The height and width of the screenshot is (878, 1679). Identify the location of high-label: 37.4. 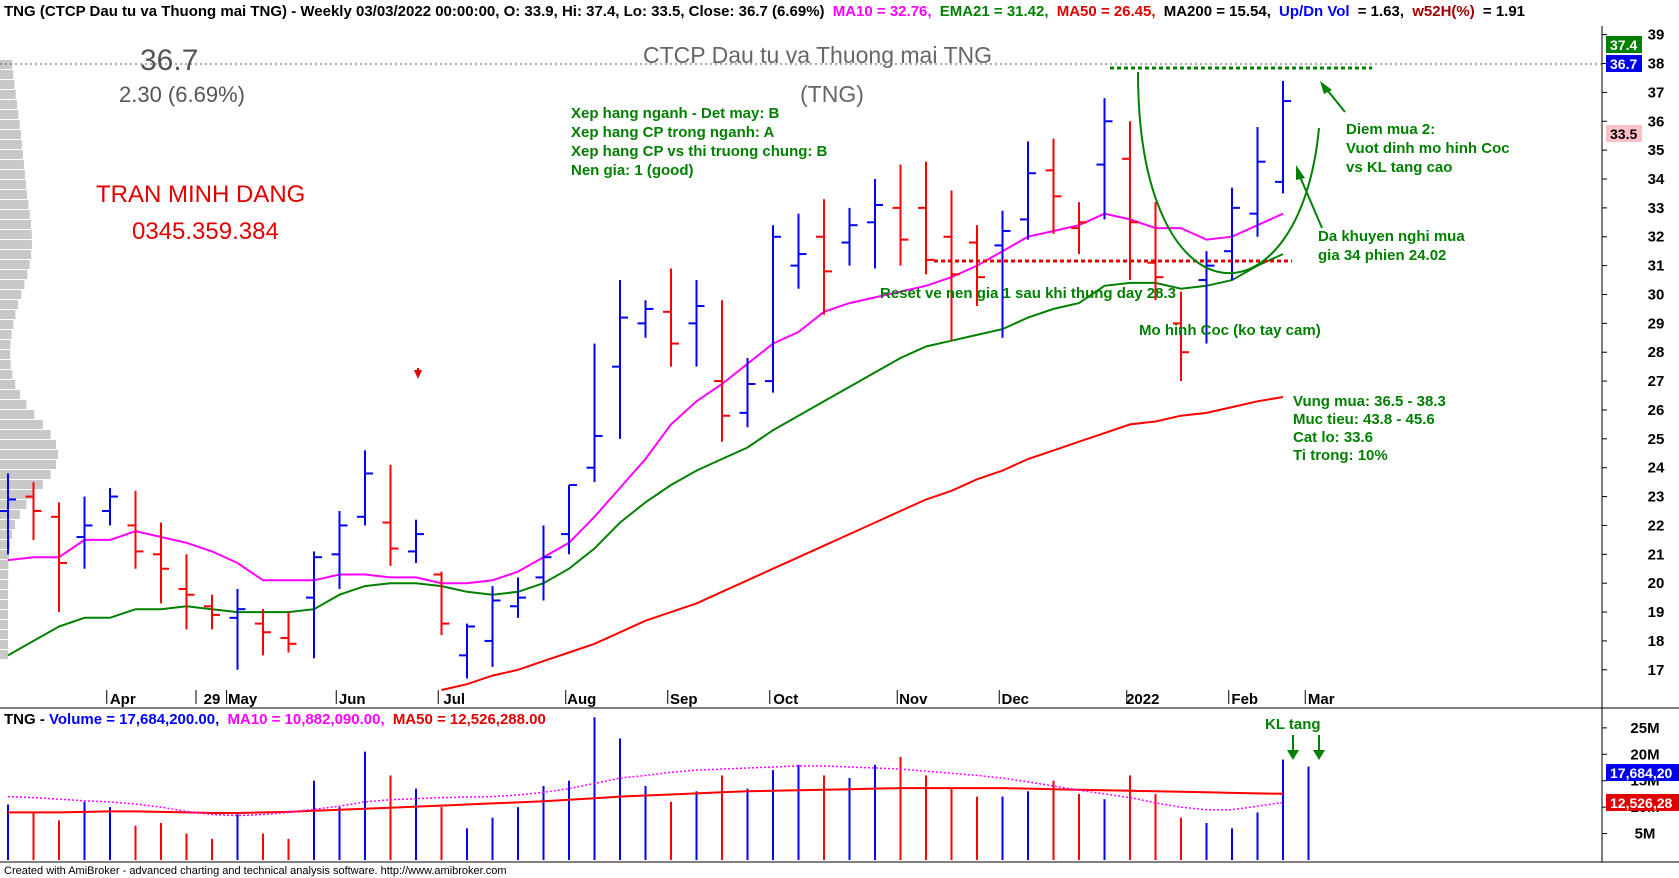
(1623, 45).